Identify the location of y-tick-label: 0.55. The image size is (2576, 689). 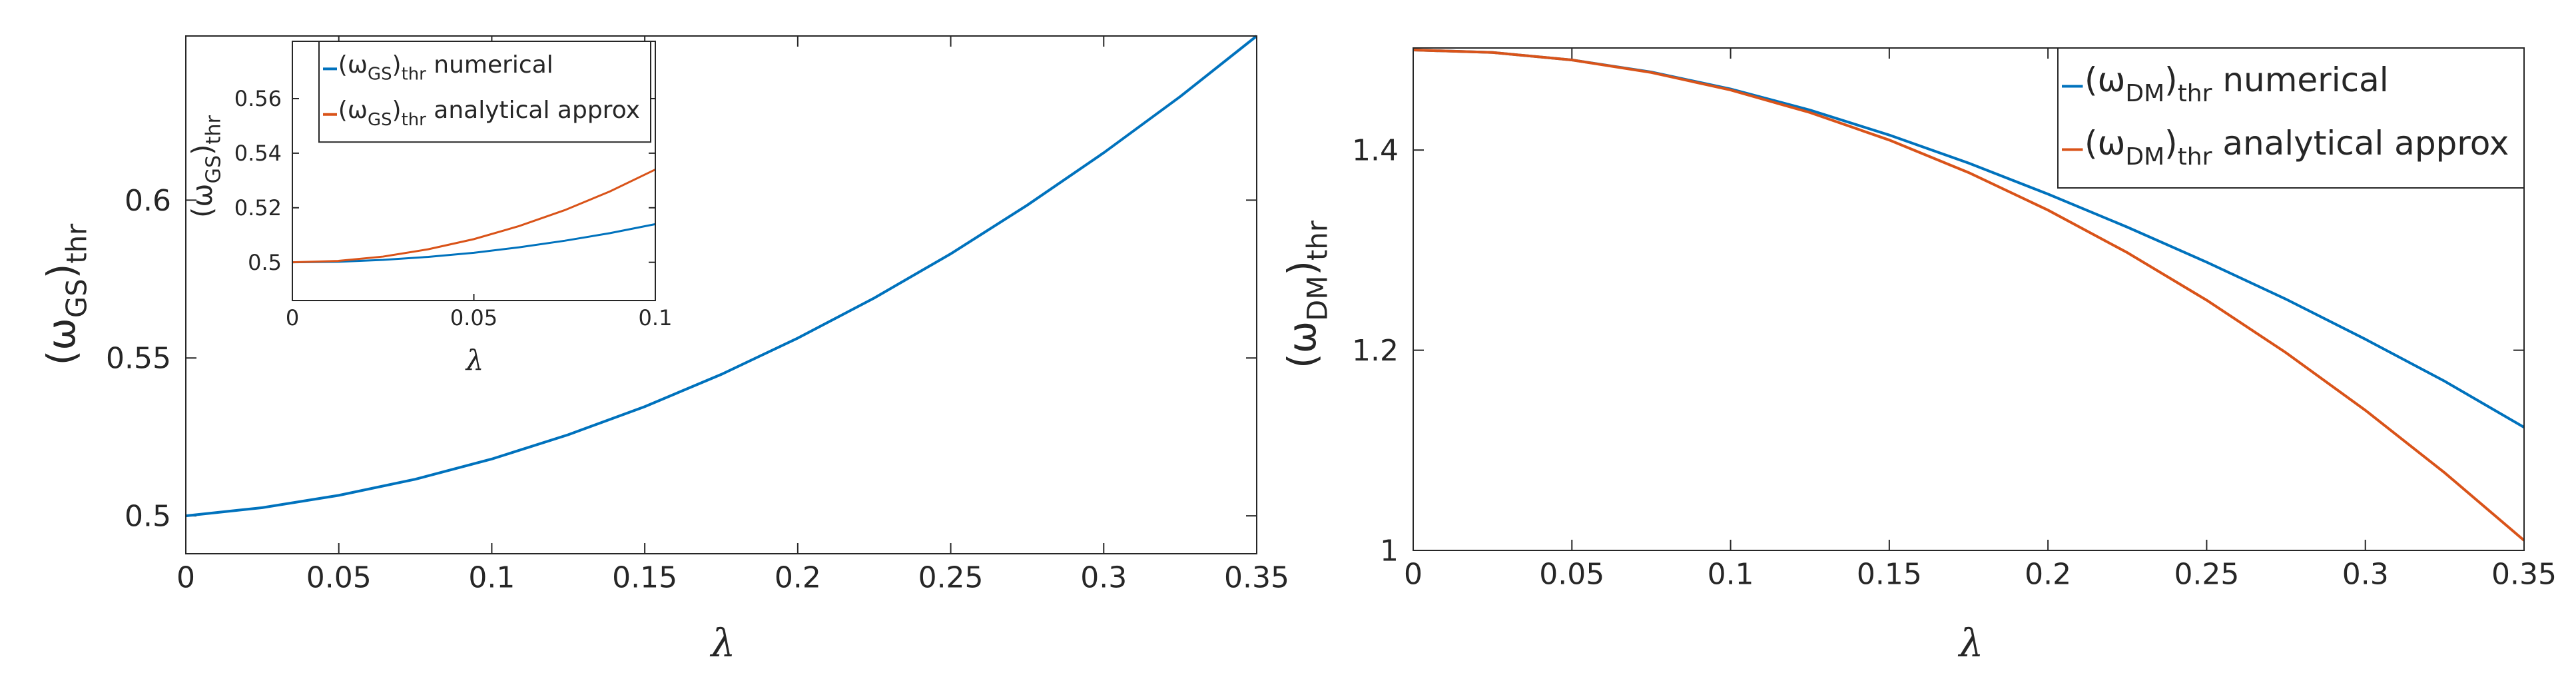
(138, 359).